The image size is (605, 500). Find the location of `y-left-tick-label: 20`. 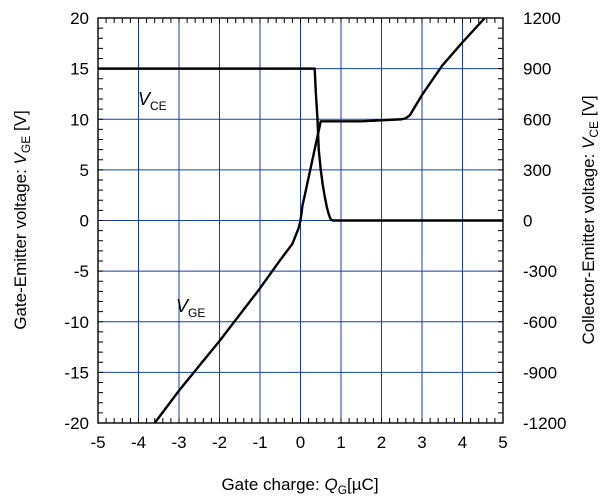

y-left-tick-label: 20 is located at coordinates (79, 18).